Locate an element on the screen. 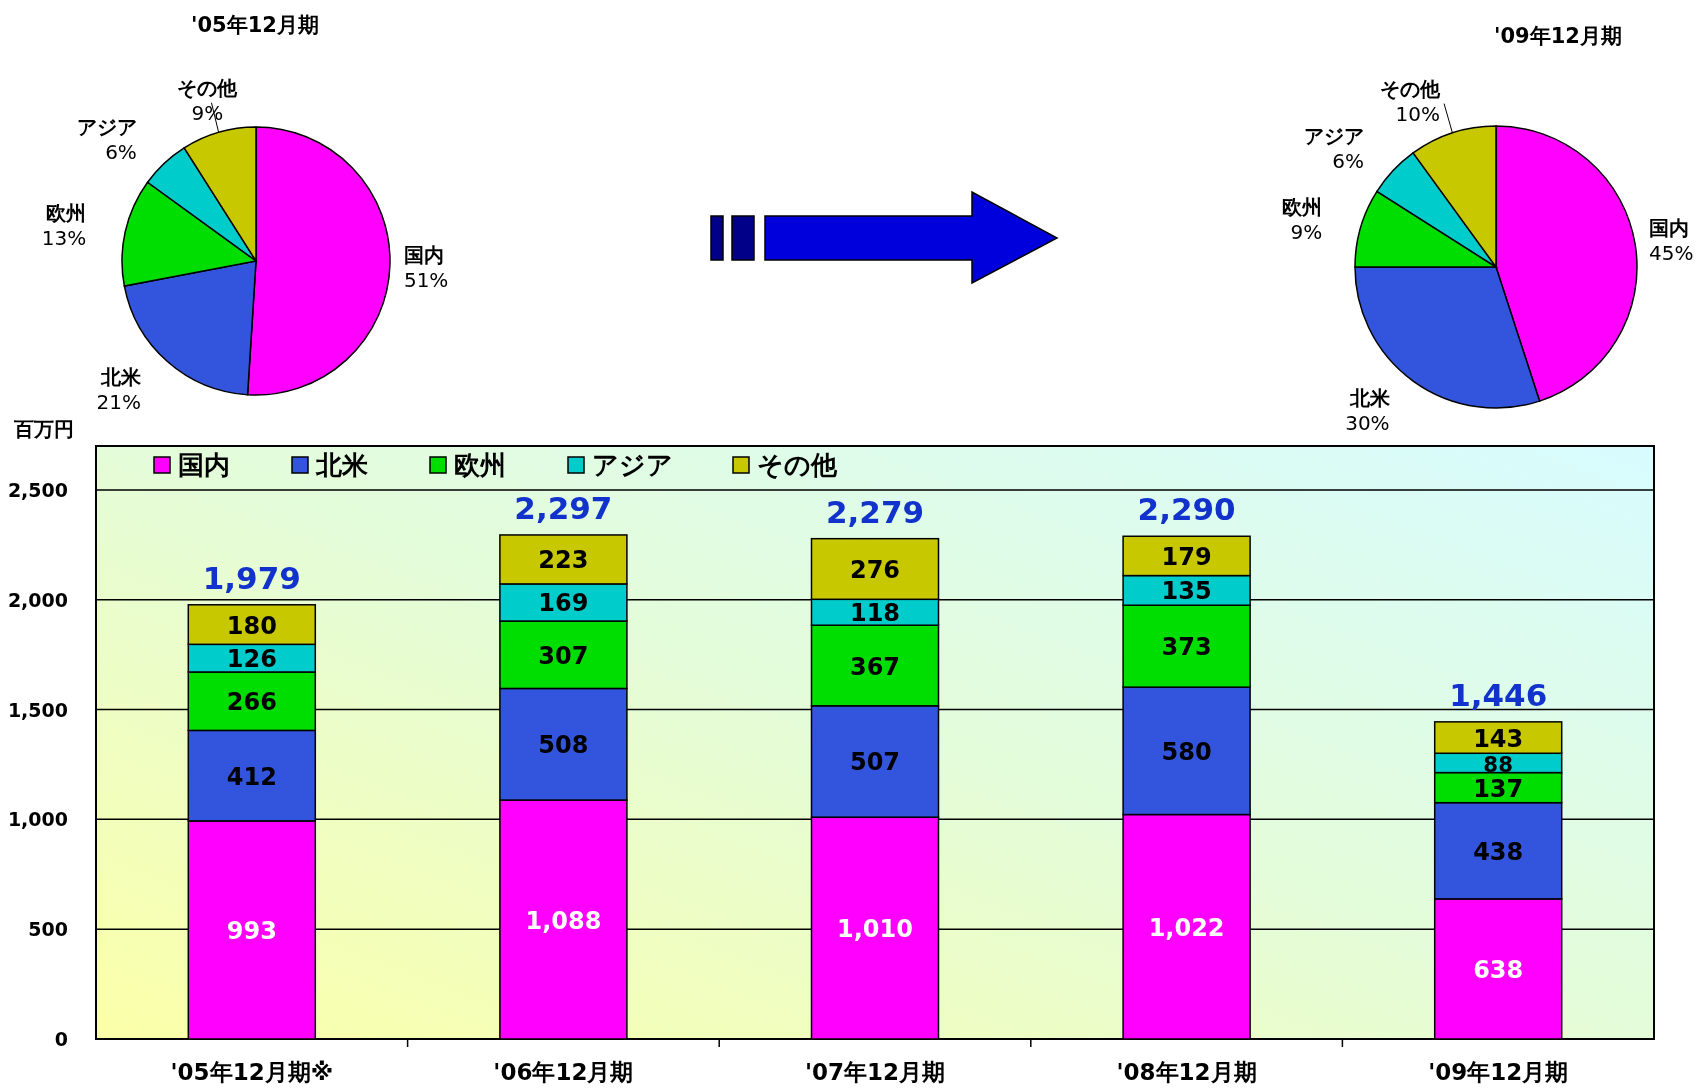 The height and width of the screenshot is (1090, 1706). data-label: 51% is located at coordinates (426, 280).